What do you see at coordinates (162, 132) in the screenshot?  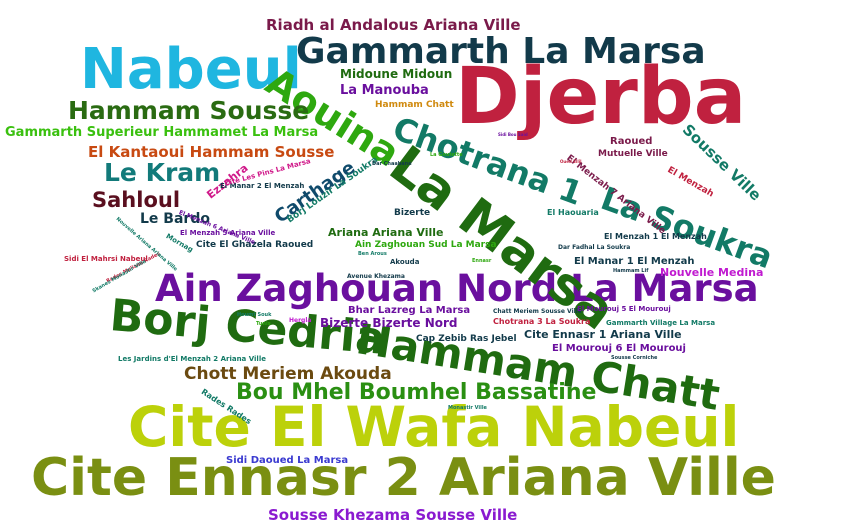 I see `word-cloud-word: Gammarth Superieur Hammamet La Marsa` at bounding box center [162, 132].